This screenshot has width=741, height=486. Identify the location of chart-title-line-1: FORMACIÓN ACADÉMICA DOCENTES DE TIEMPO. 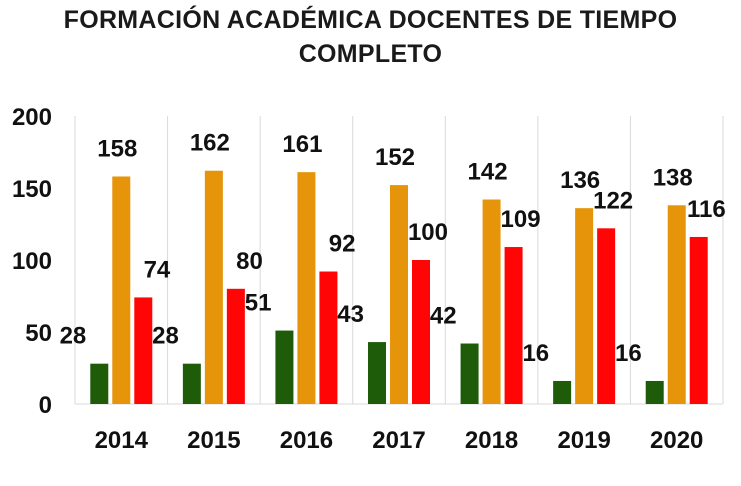
(370, 20).